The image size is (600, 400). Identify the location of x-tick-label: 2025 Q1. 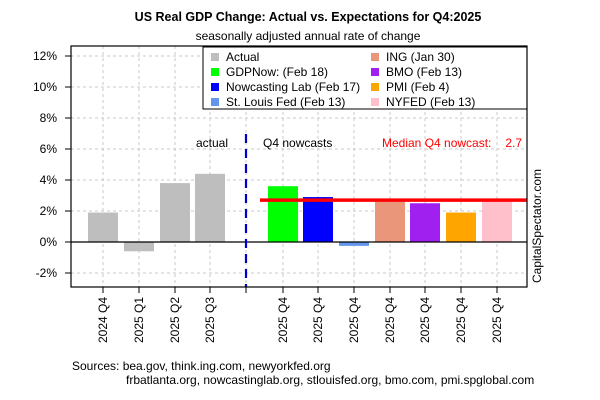
(139, 320).